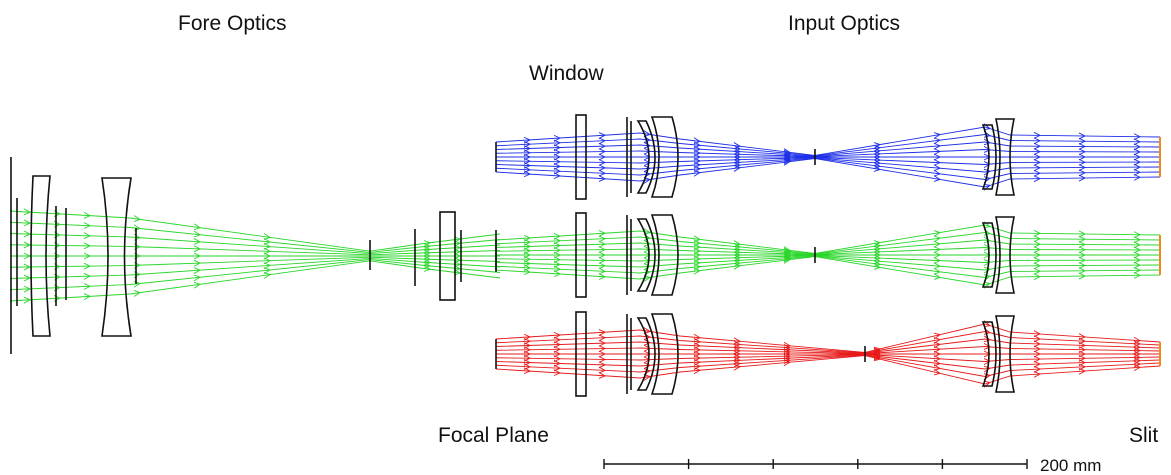  What do you see at coordinates (255, 256) in the screenshot?
I see `fore-optics-rays` at bounding box center [255, 256].